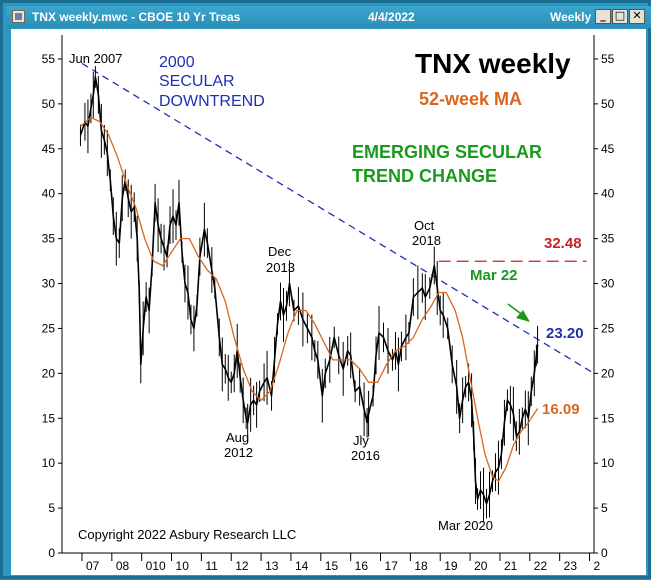  I want to click on annotation-dec2013-2: 2013, so click(280, 267).